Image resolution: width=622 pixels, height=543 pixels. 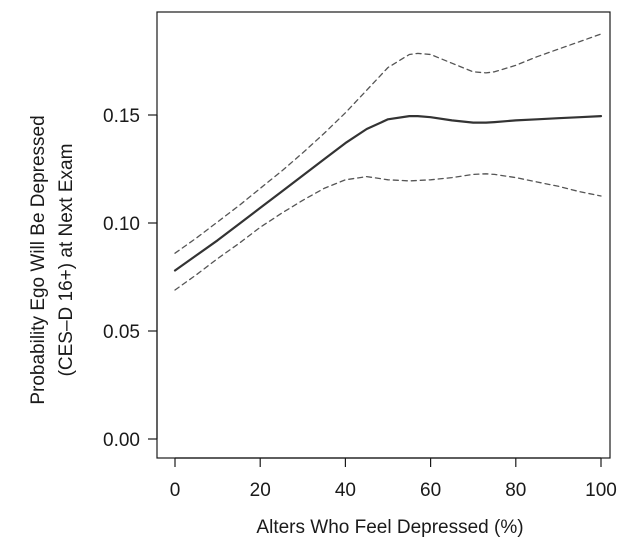 I want to click on lower-bound-line, so click(x=388, y=232).